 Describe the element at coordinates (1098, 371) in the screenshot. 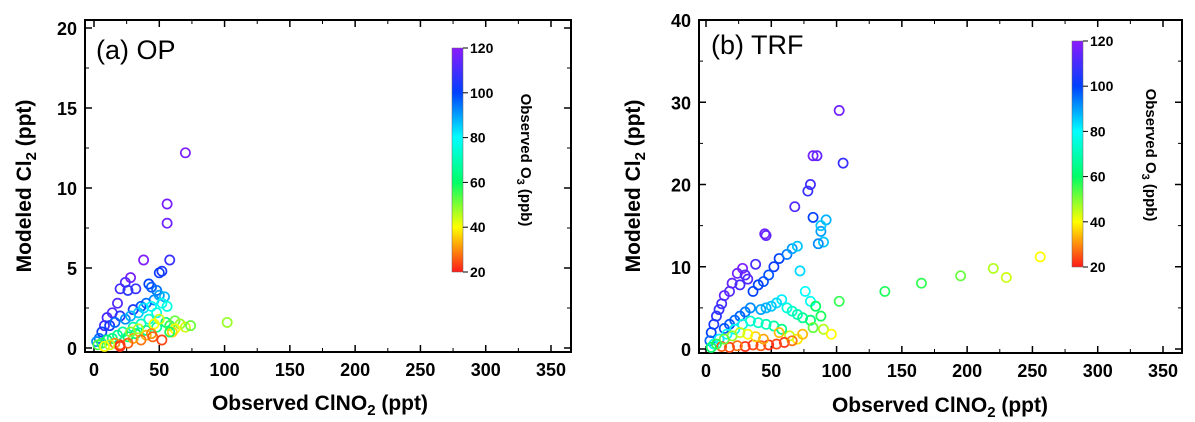

I see `x-tick-label: 300` at that location.